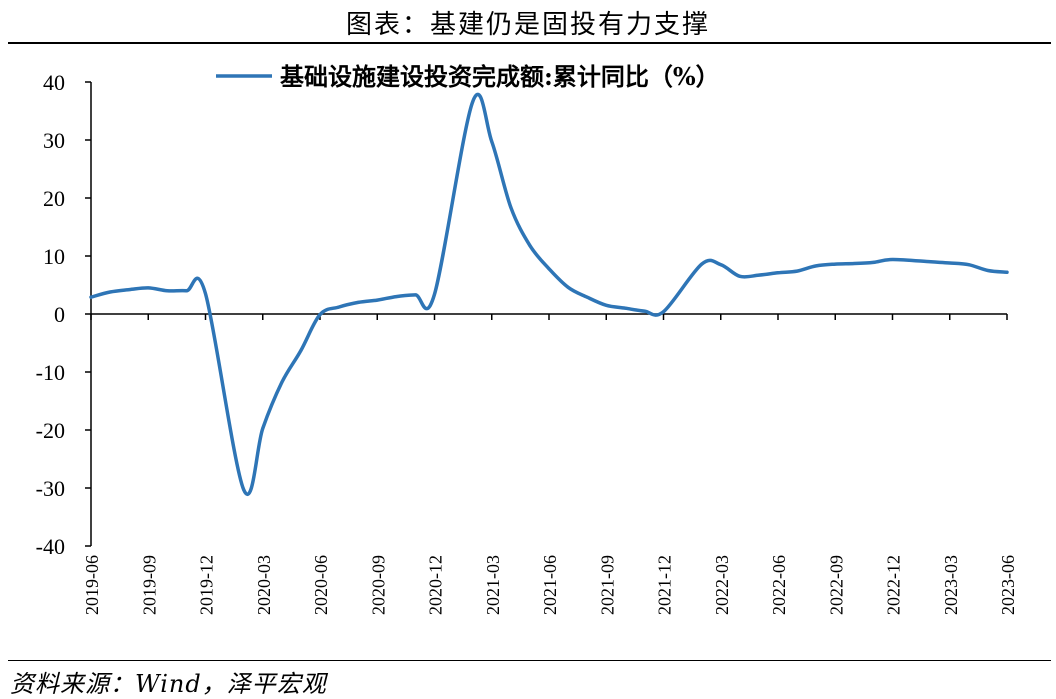  Describe the element at coordinates (378, 585) in the screenshot. I see `x-tick-label: 2020-09` at that location.